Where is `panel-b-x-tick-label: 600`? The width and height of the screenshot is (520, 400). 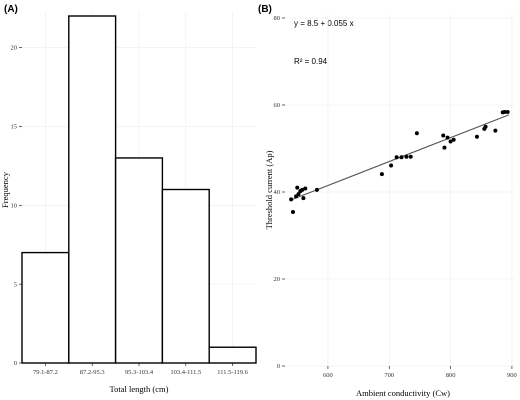 panel-b-x-tick-label: 600 is located at coordinates (328, 375).